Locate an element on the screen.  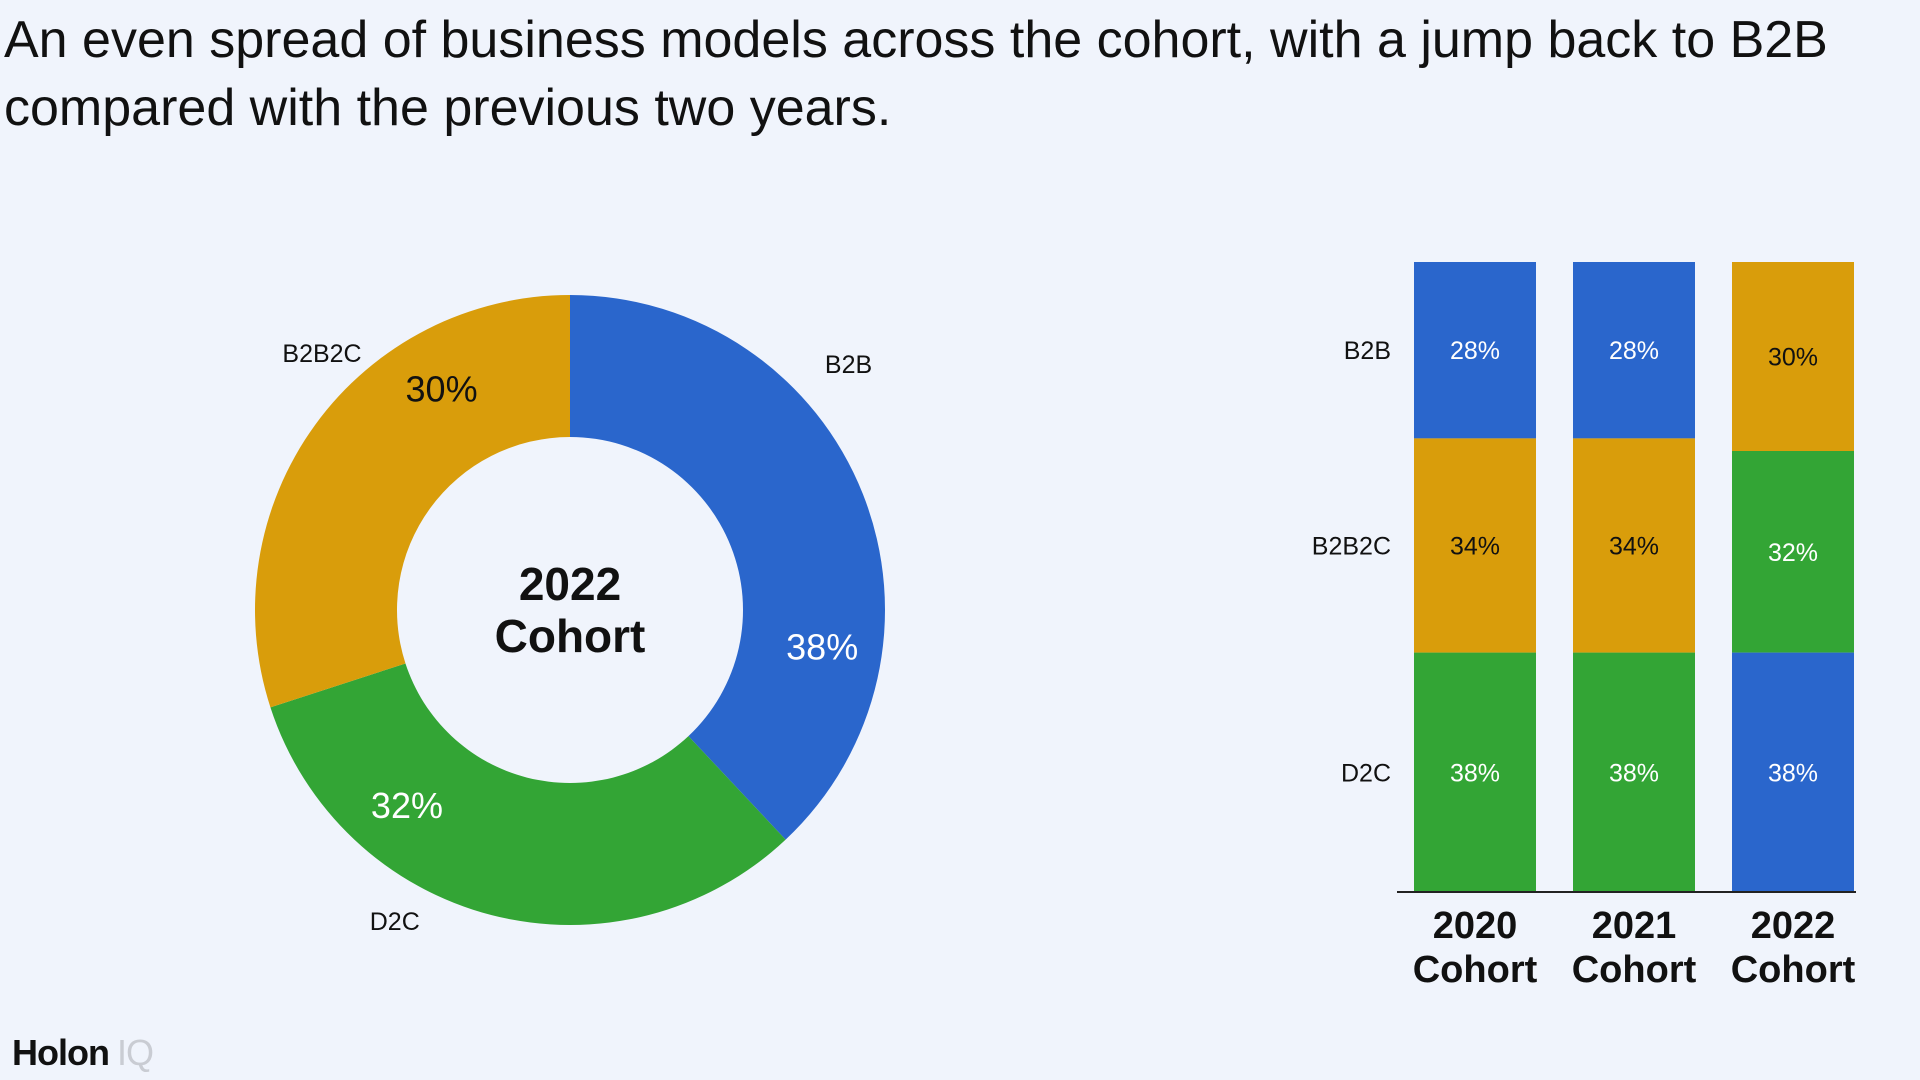
bar-value-label: 32% is located at coordinates (1793, 553).